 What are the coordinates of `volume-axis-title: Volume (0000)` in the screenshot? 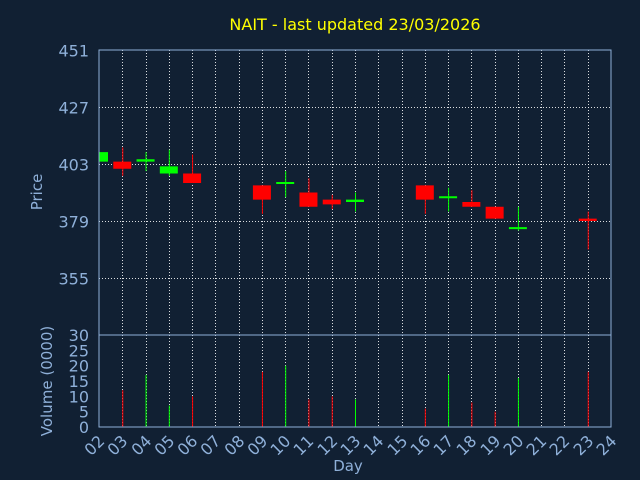 It's located at (47, 381).